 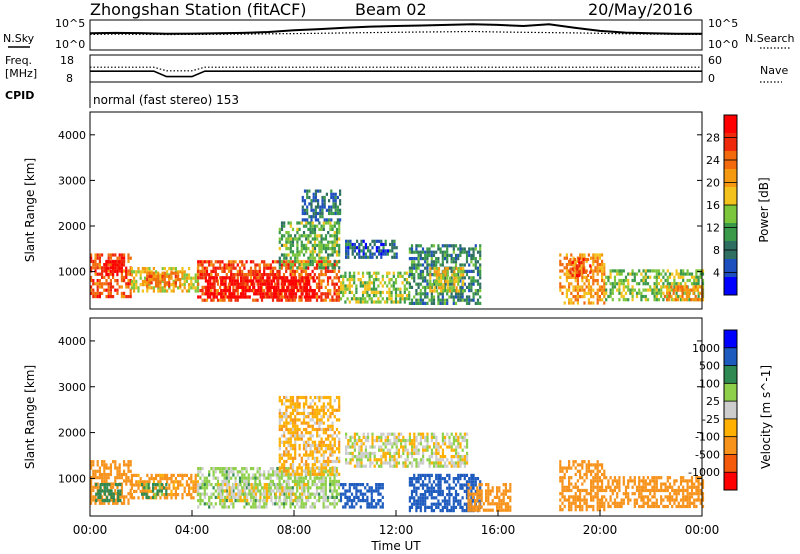 I want to click on freq-line, so click(x=396, y=74).